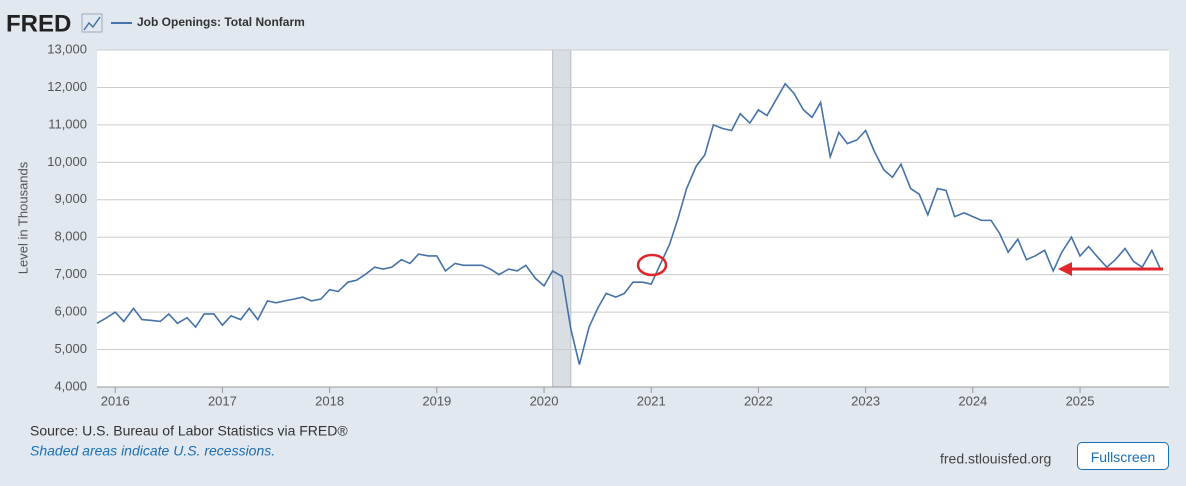  What do you see at coordinates (70, 236) in the screenshot?
I see `y-tick-label: 8,000` at bounding box center [70, 236].